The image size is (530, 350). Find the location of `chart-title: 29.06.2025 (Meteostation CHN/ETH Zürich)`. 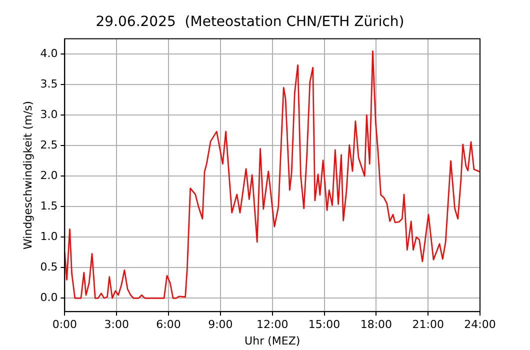

chart-title: 29.06.2025 (Meteostation CHN/ETH Zürich) is located at coordinates (250, 22).